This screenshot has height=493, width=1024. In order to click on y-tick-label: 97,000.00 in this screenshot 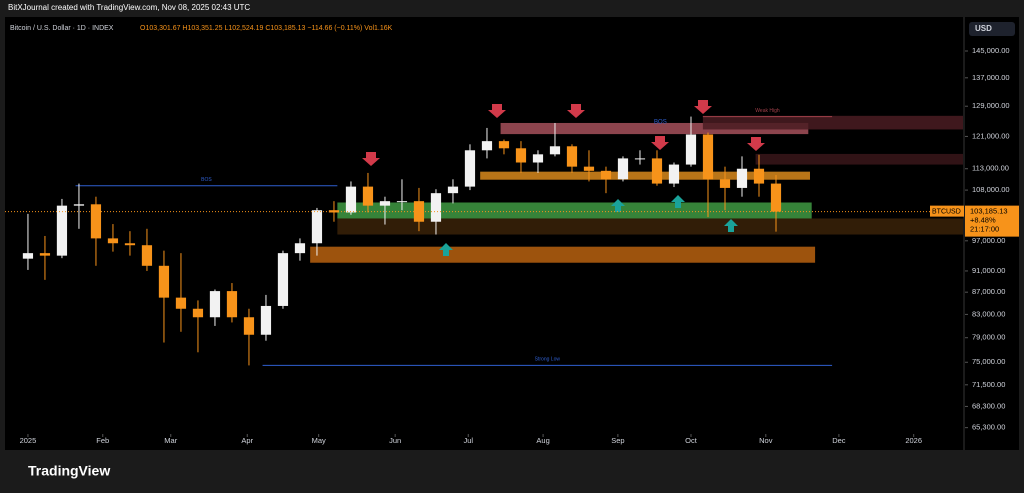, I will do `click(988, 240)`.